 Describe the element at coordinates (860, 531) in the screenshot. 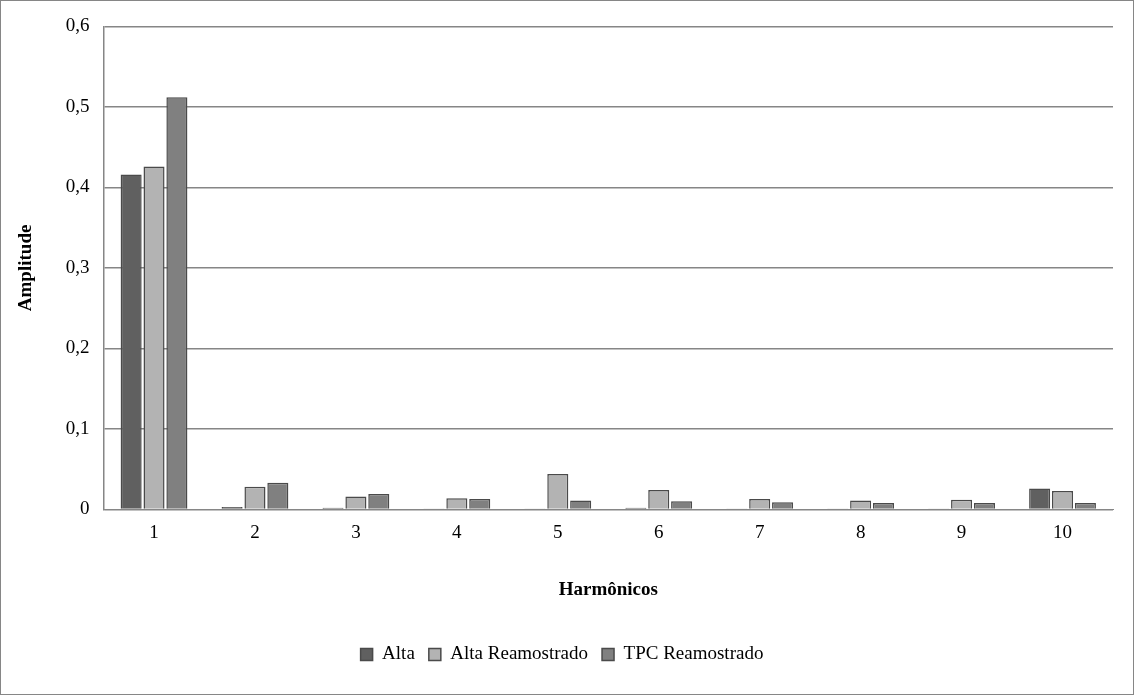

I see `x-tick-label: 8` at that location.